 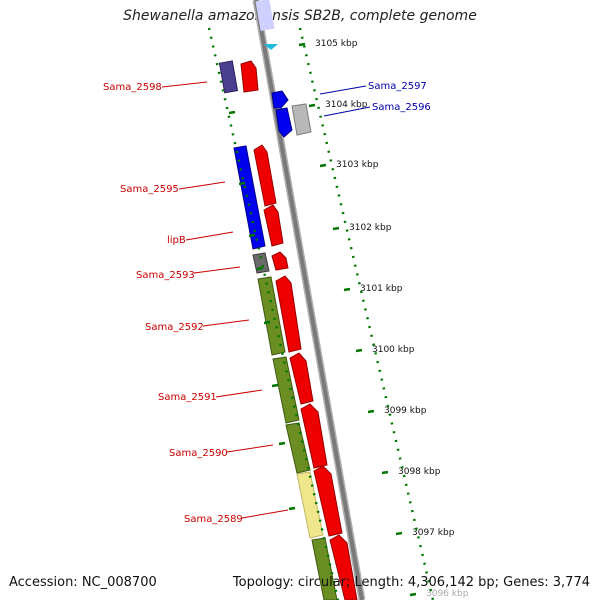 I want to click on gene-label-sama_2589: Sama_2589, so click(x=213, y=519).